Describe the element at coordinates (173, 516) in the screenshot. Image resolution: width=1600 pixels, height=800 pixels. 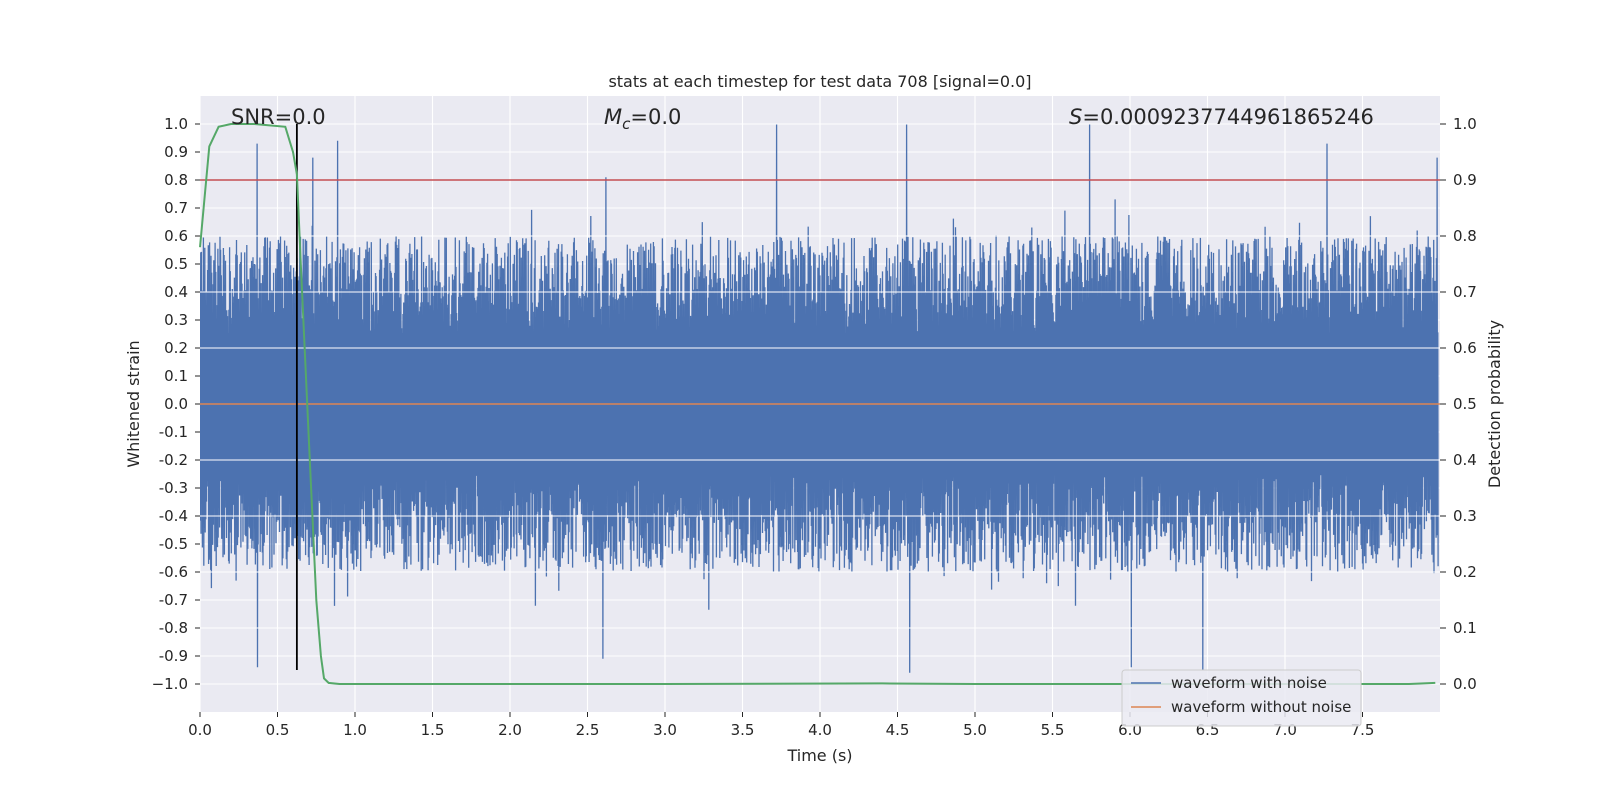
I see `y-tick-label: -0.4` at that location.